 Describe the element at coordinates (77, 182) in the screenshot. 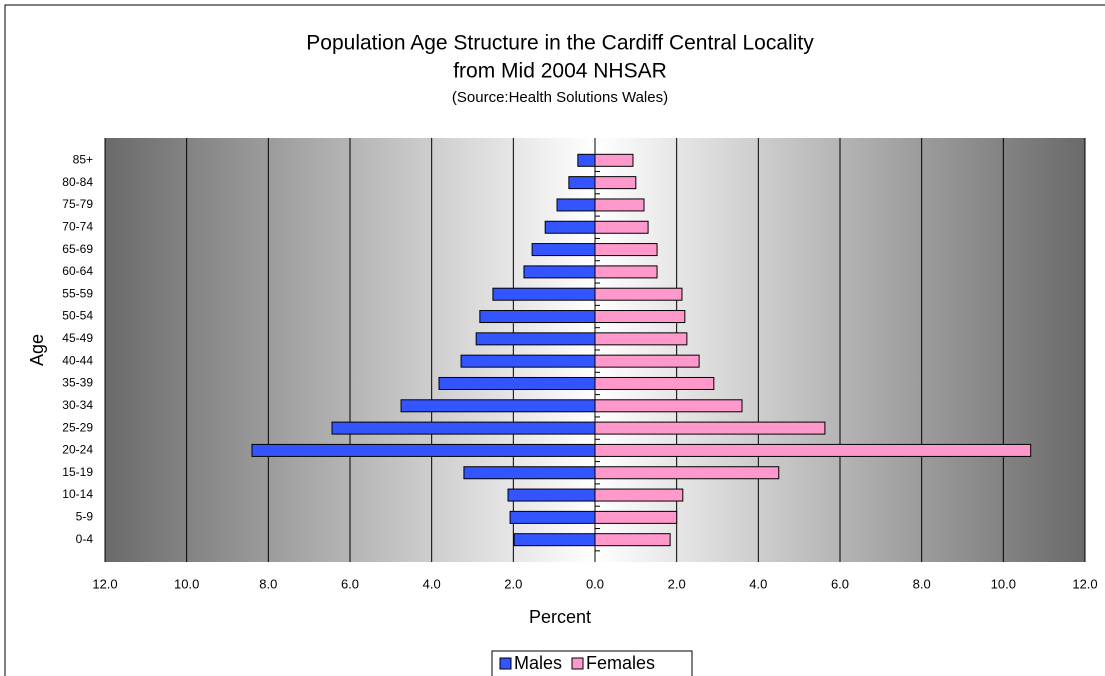

I see `y-tick-label: 80-84` at that location.